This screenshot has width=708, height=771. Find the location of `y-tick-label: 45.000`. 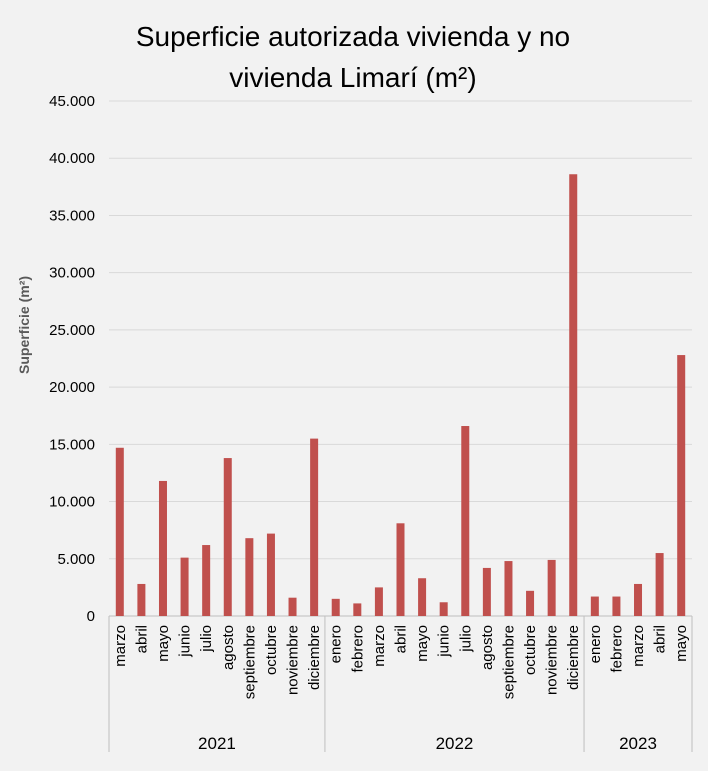

y-tick-label: 45.000 is located at coordinates (72, 101).